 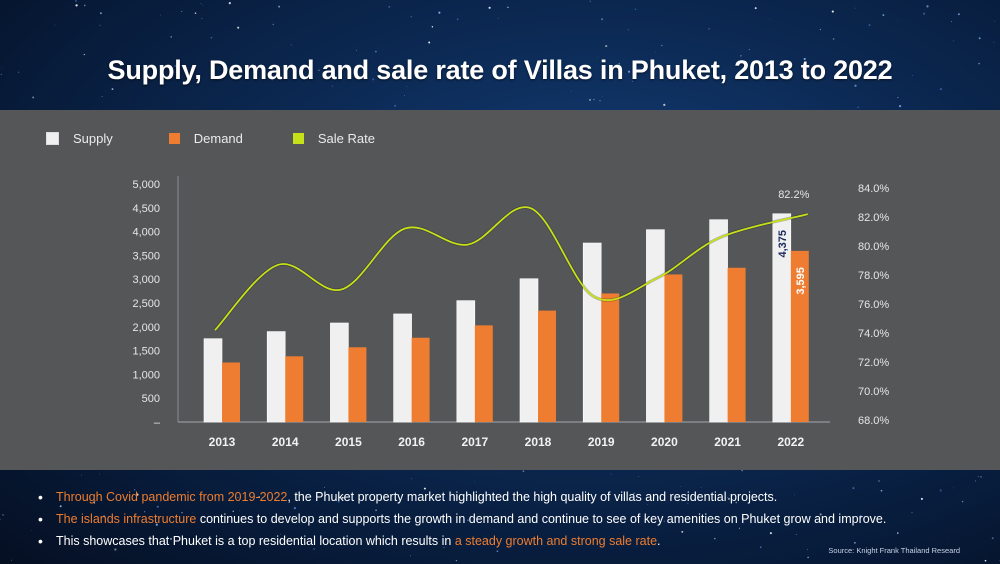 What do you see at coordinates (873, 218) in the screenshot?
I see `right-axis-tick-label: 82.0%` at bounding box center [873, 218].